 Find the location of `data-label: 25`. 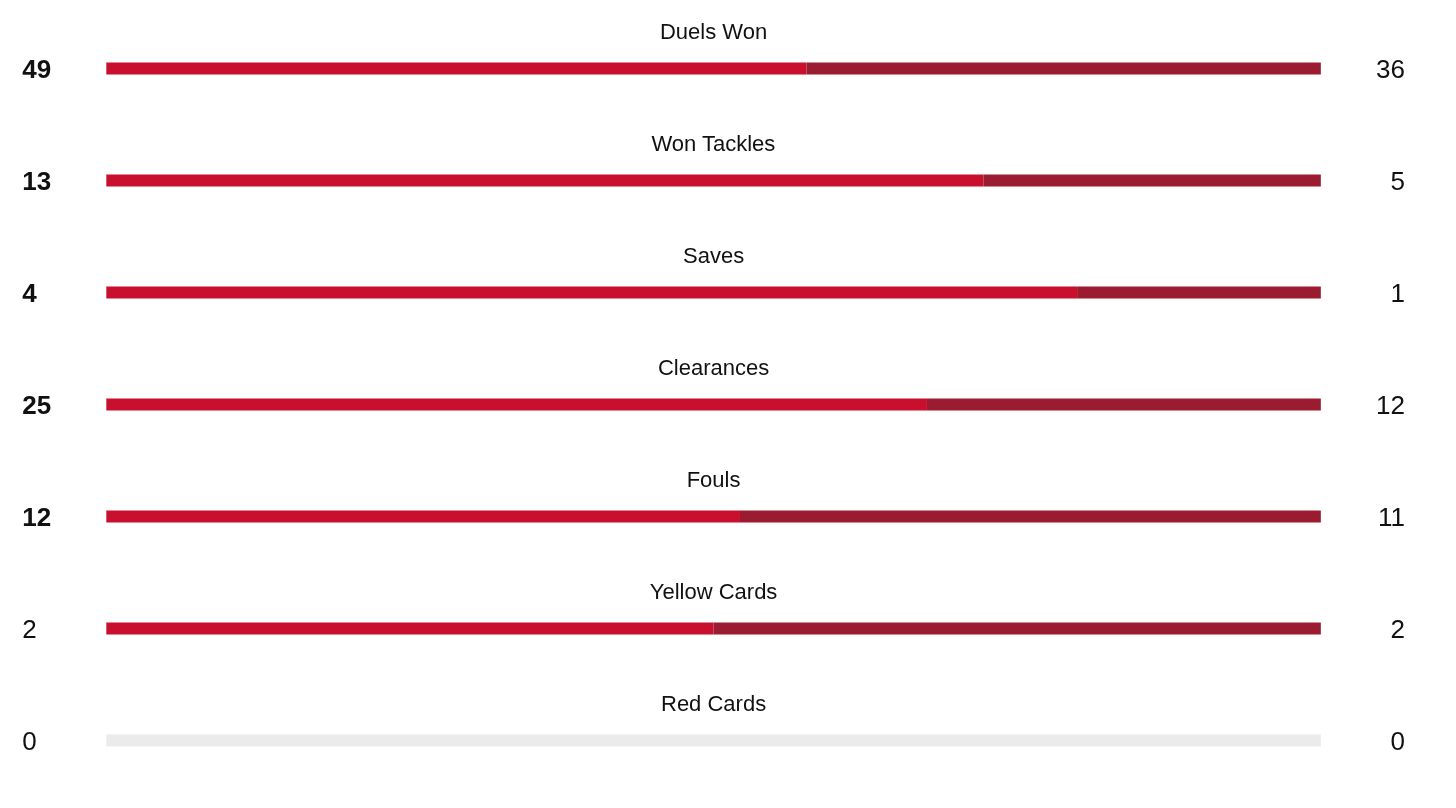

data-label: 25 is located at coordinates (37, 404).